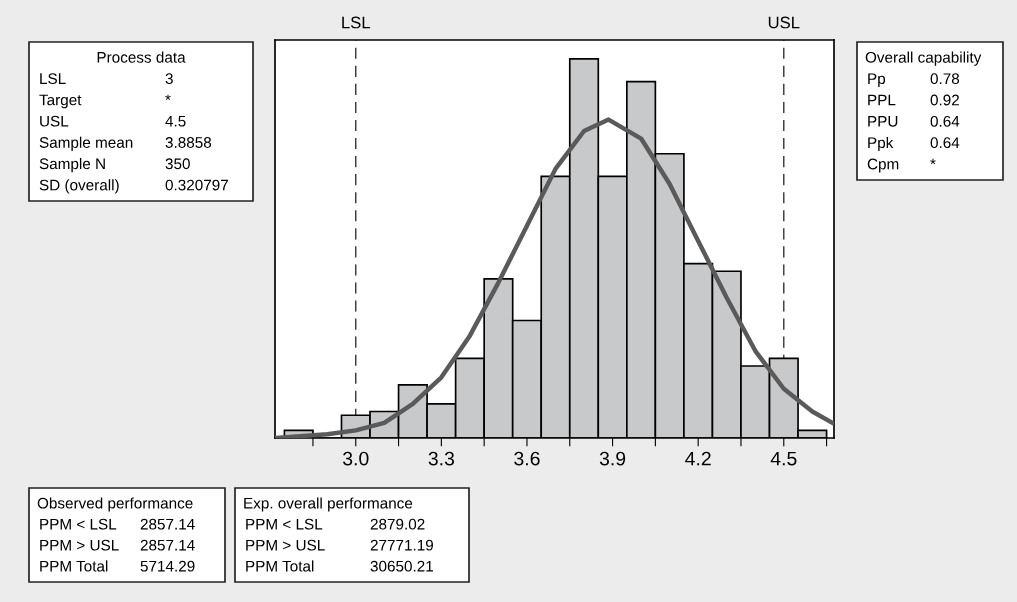 This screenshot has width=1017, height=602. I want to click on ref-line-label: LSL, so click(356, 22).